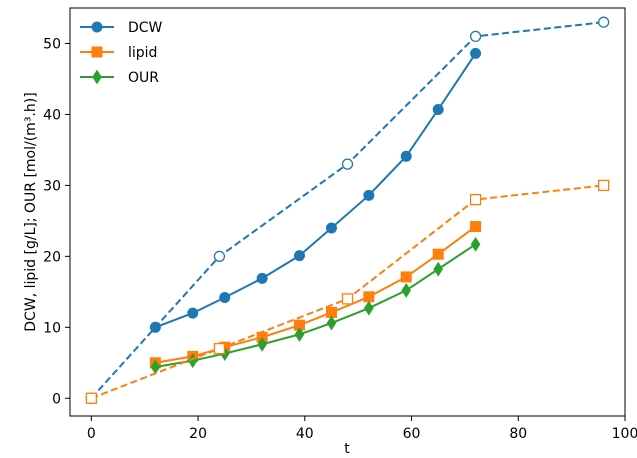 Image resolution: width=637 pixels, height=458 pixels. I want to click on x-tick-label: 80, so click(518, 434).